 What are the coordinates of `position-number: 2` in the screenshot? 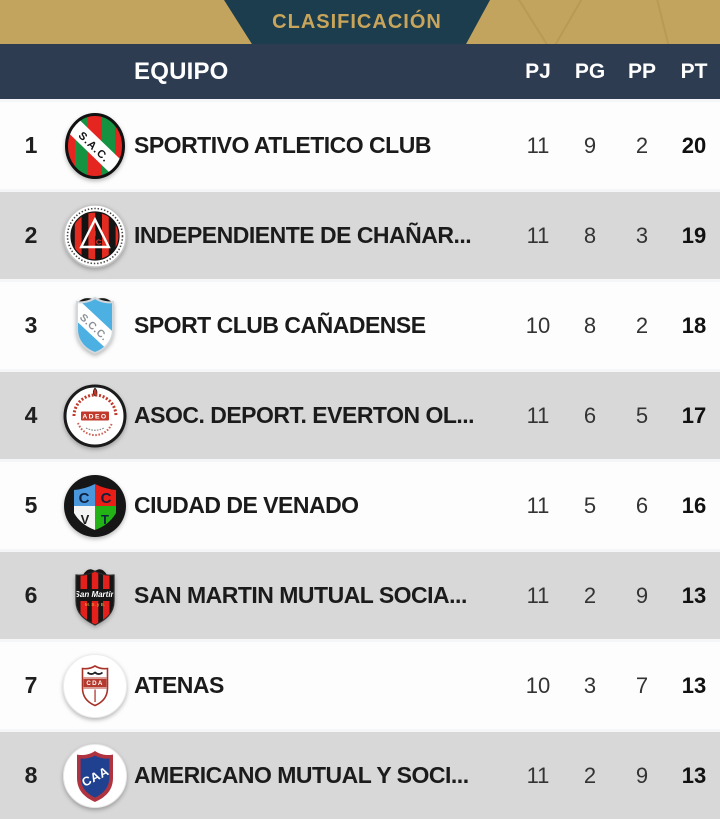 It's located at (31, 235).